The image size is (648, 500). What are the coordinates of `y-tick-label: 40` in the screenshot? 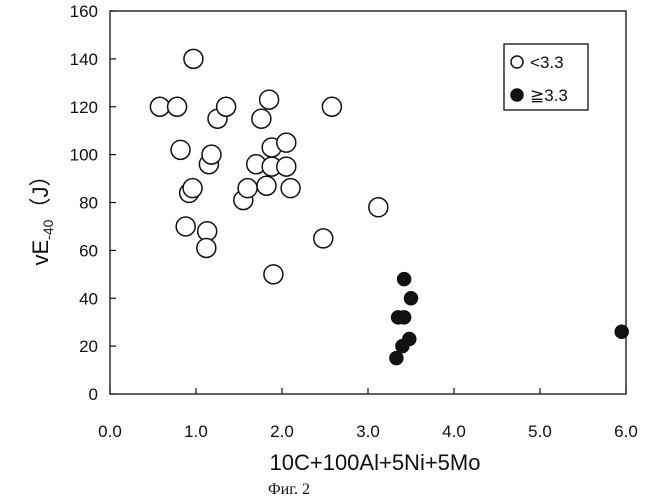 It's located at (88, 298).